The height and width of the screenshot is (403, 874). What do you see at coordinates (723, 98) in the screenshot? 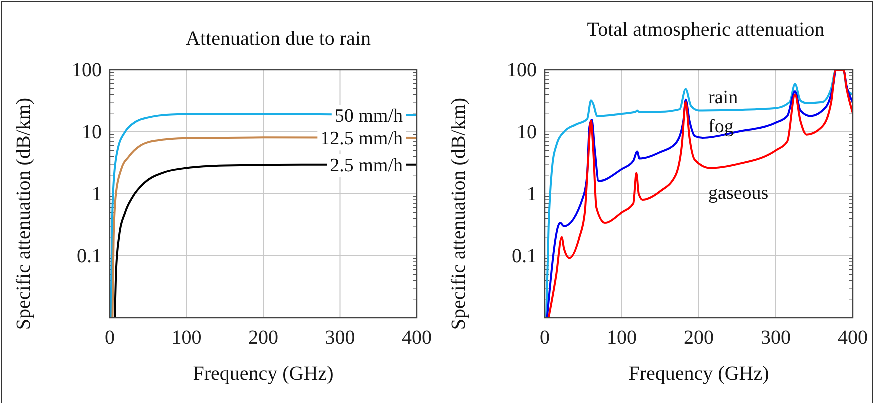
I see `series-label: rain` at bounding box center [723, 98].